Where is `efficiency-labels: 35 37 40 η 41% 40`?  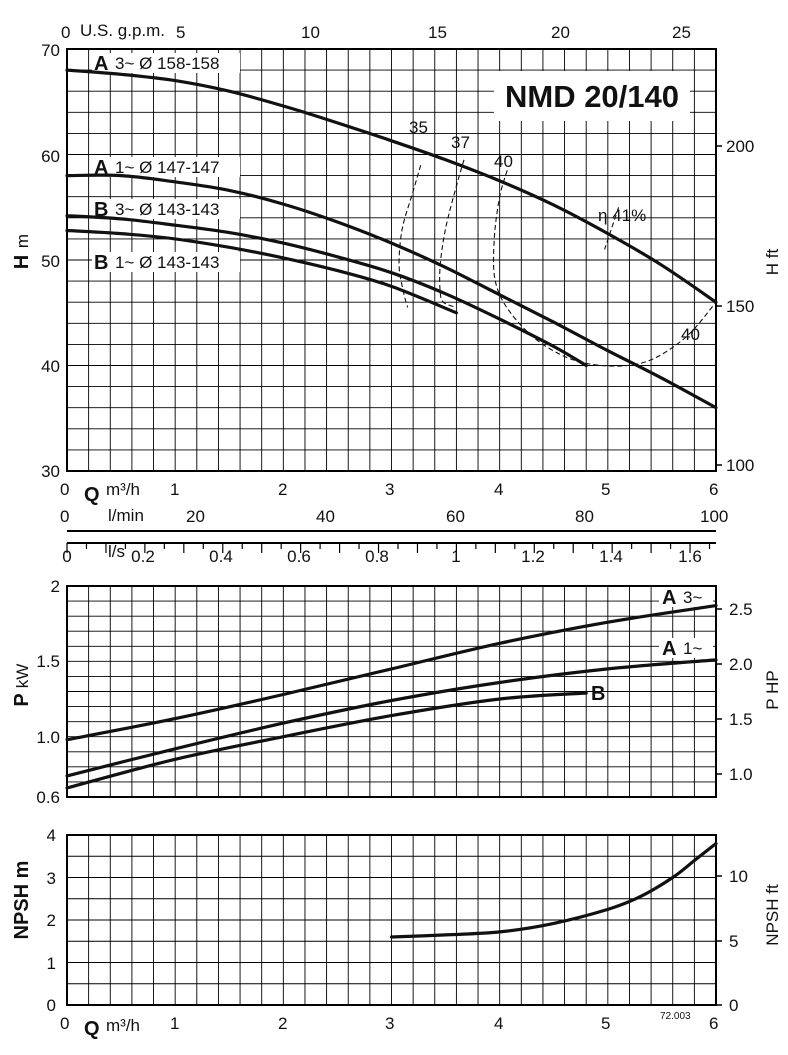 efficiency-labels: 35 37 40 η 41% 40 is located at coordinates (554, 231).